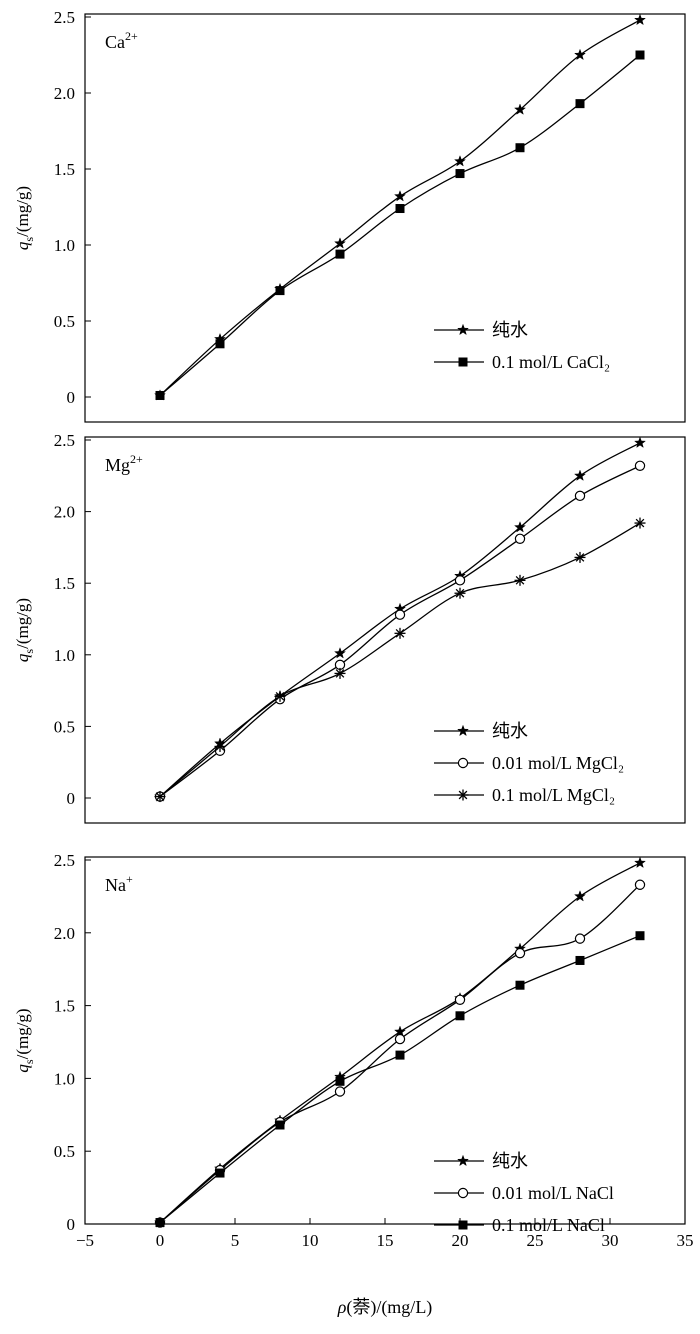 This screenshot has width=700, height=1334. Describe the element at coordinates (522, 346) in the screenshot. I see `legend: 纯水 0.1 mol/L CaCl₂` at that location.